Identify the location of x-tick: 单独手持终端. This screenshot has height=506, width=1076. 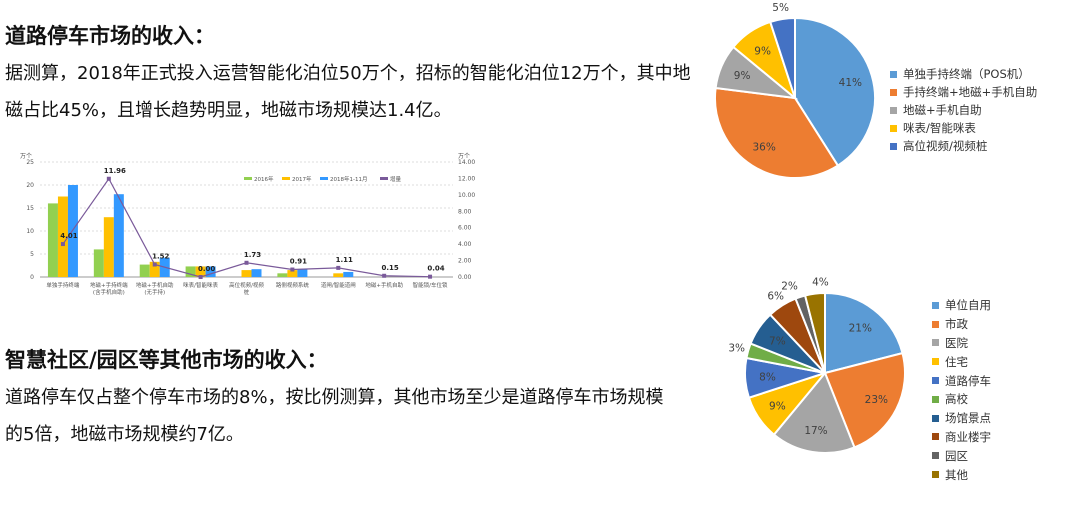
(63, 285).